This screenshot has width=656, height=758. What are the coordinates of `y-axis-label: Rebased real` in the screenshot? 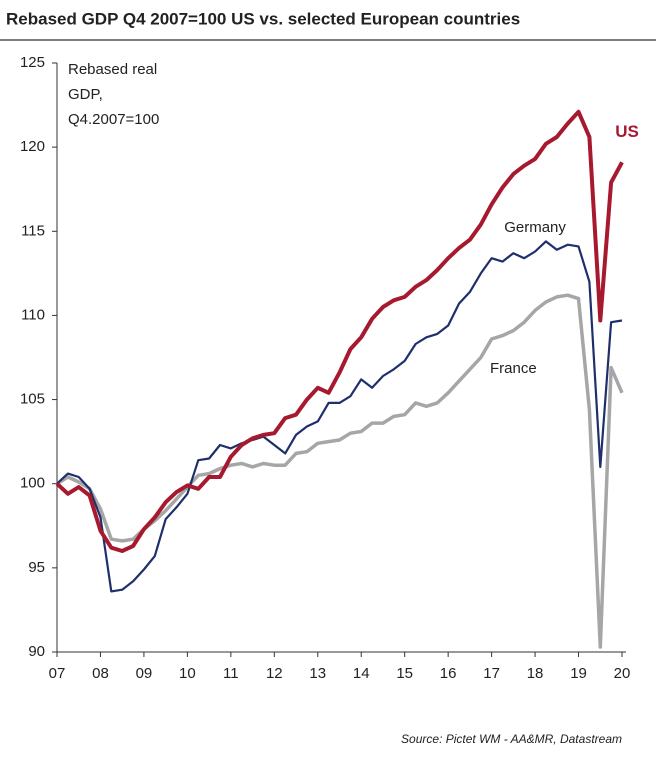 It's located at (112, 69).